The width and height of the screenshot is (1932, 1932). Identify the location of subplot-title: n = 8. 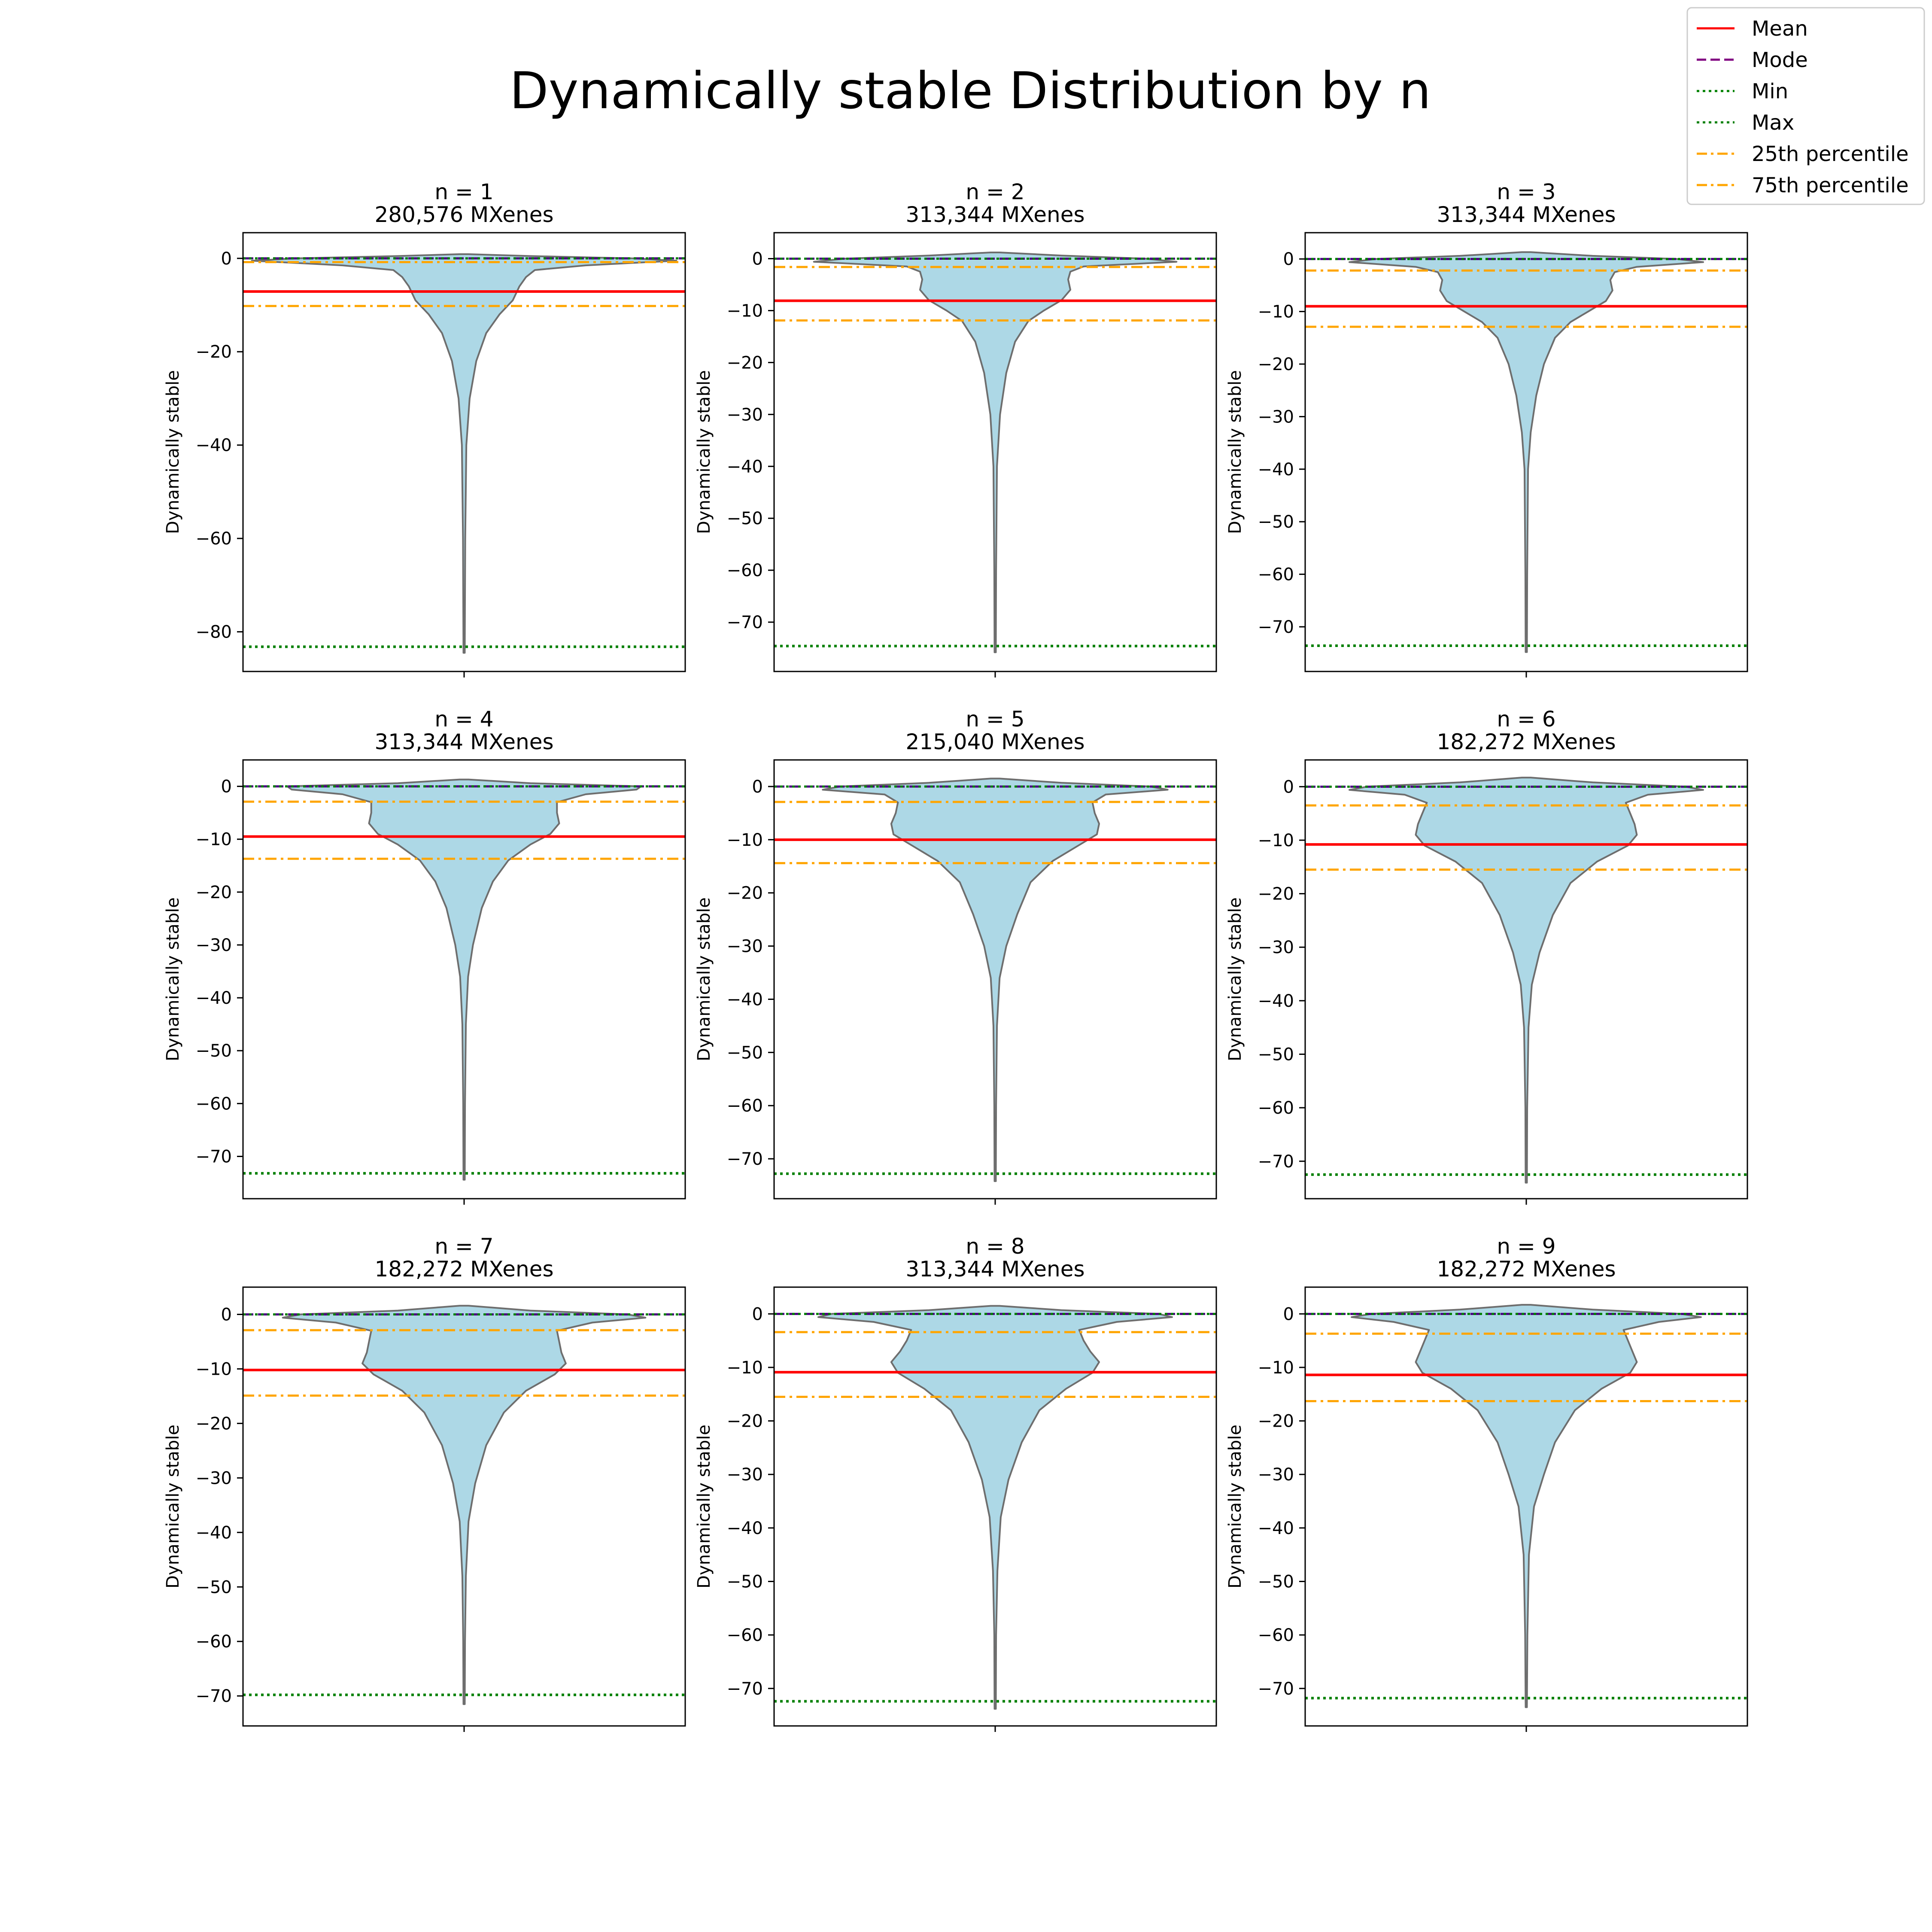
(995, 1246).